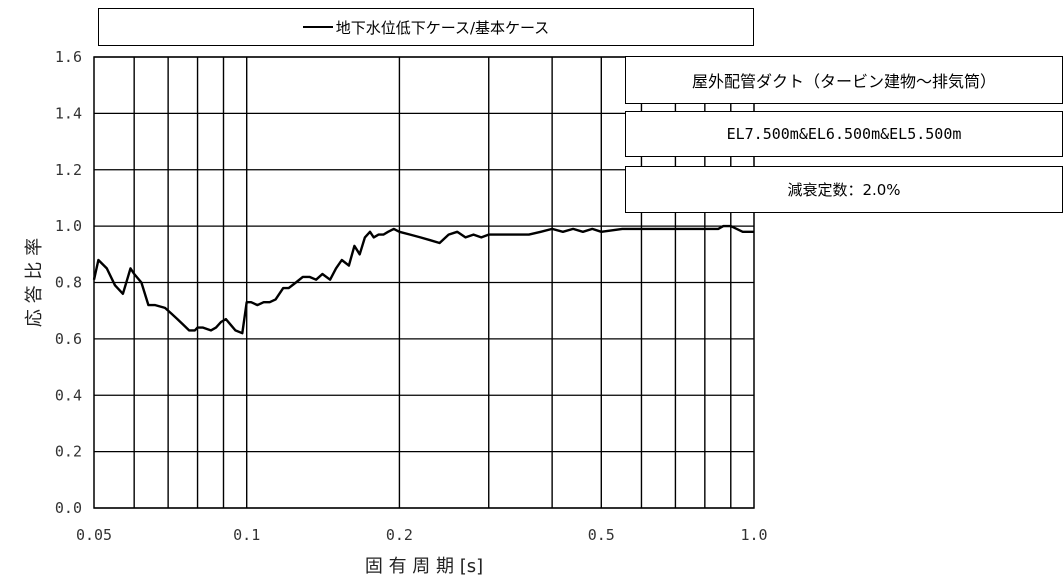 The image size is (1063, 576). Describe the element at coordinates (246, 535) in the screenshot. I see `x-tick-label: 0.1` at that location.